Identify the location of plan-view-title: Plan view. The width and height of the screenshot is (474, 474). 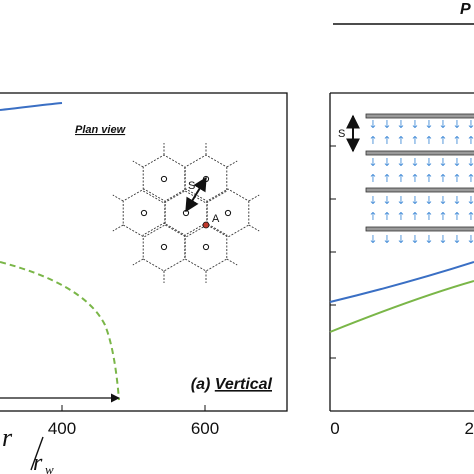
(101, 130).